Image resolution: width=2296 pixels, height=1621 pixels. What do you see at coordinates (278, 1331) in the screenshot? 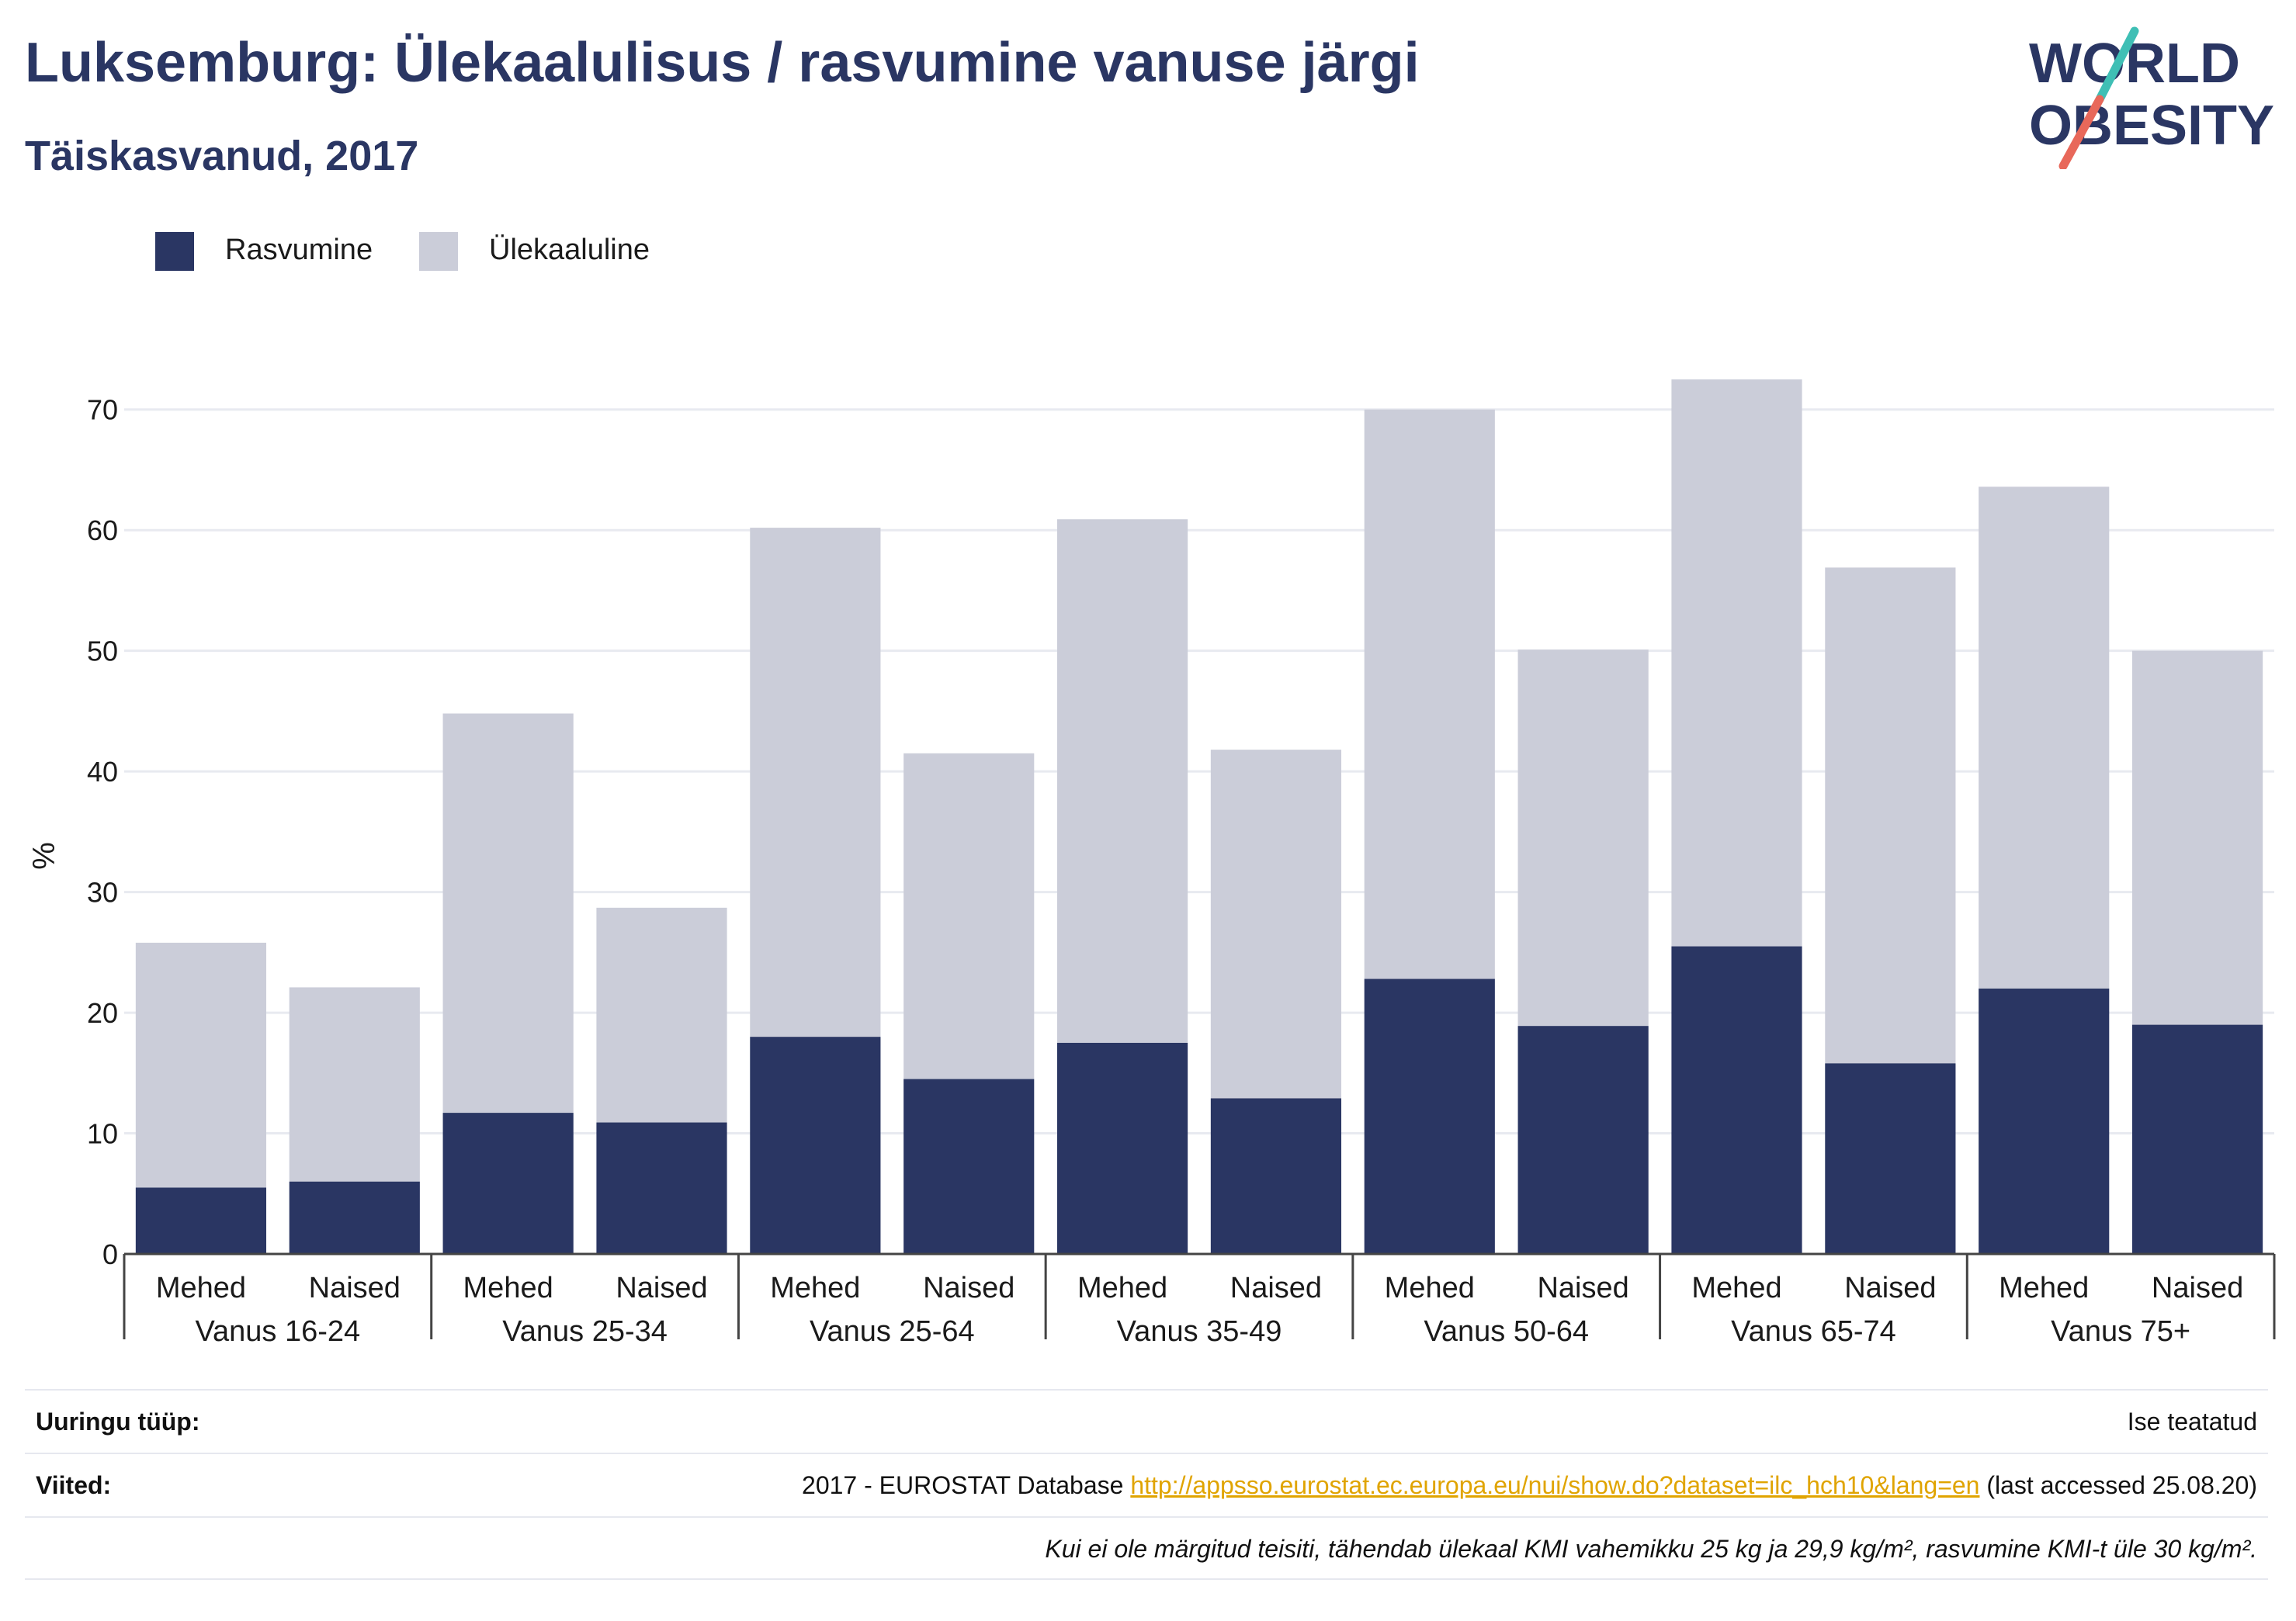
I see `group-label: Vanus 16-24` at bounding box center [278, 1331].